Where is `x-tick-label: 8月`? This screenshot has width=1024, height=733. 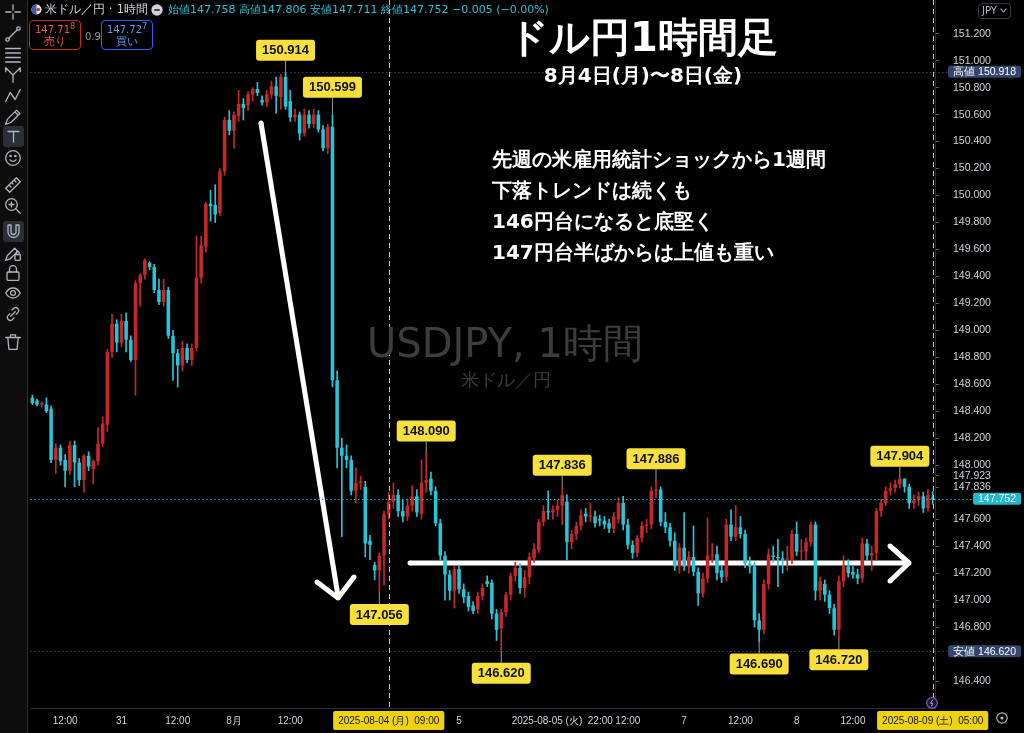 x-tick-label: 8月 is located at coordinates (234, 720).